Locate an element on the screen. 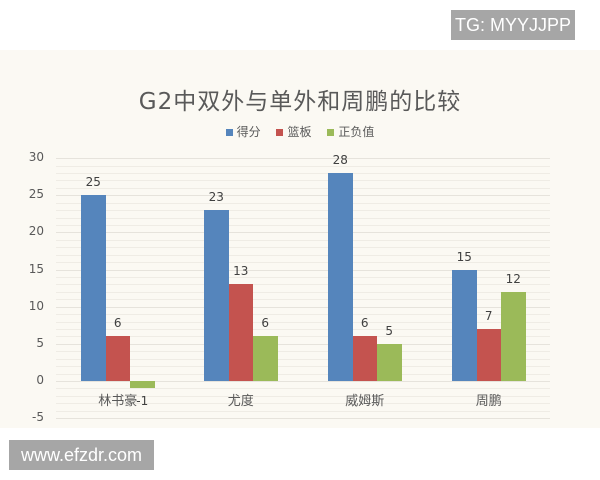 The image size is (600, 480). data-label: 7 is located at coordinates (488, 315).